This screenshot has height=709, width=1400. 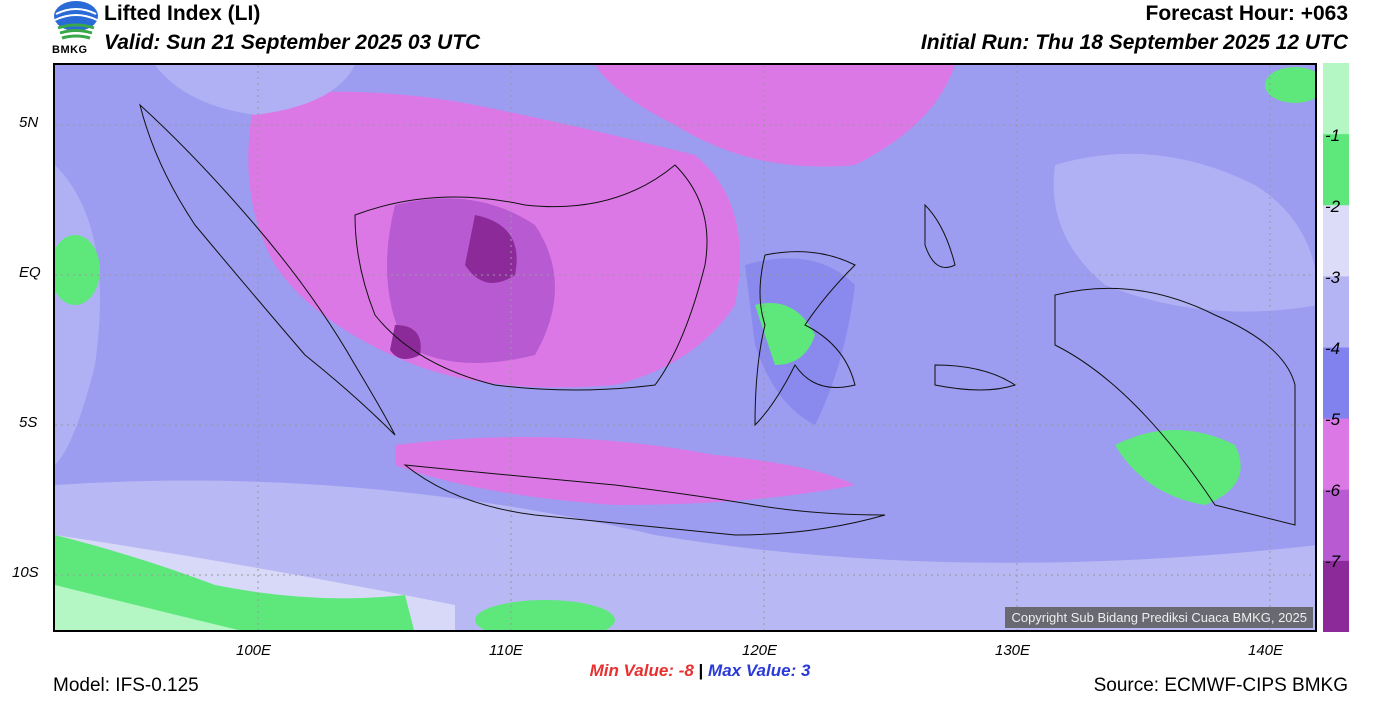 What do you see at coordinates (1247, 13) in the screenshot?
I see `forecast-hour: Forecast Hour: +063` at bounding box center [1247, 13].